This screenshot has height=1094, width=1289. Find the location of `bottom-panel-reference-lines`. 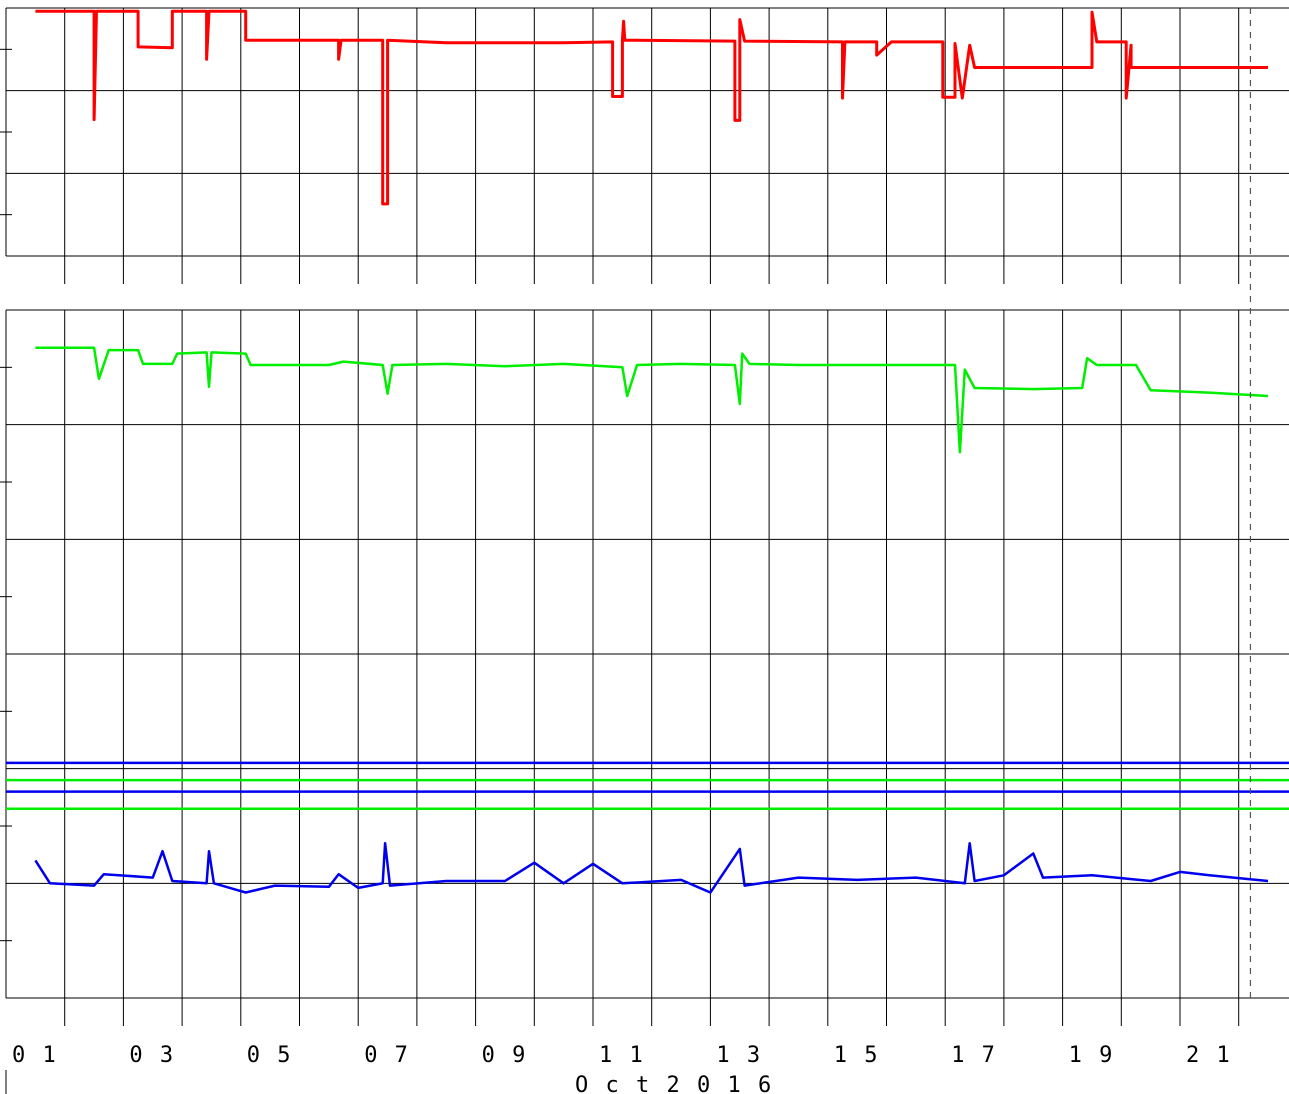

bottom-panel-reference-lines is located at coordinates (647, 786).